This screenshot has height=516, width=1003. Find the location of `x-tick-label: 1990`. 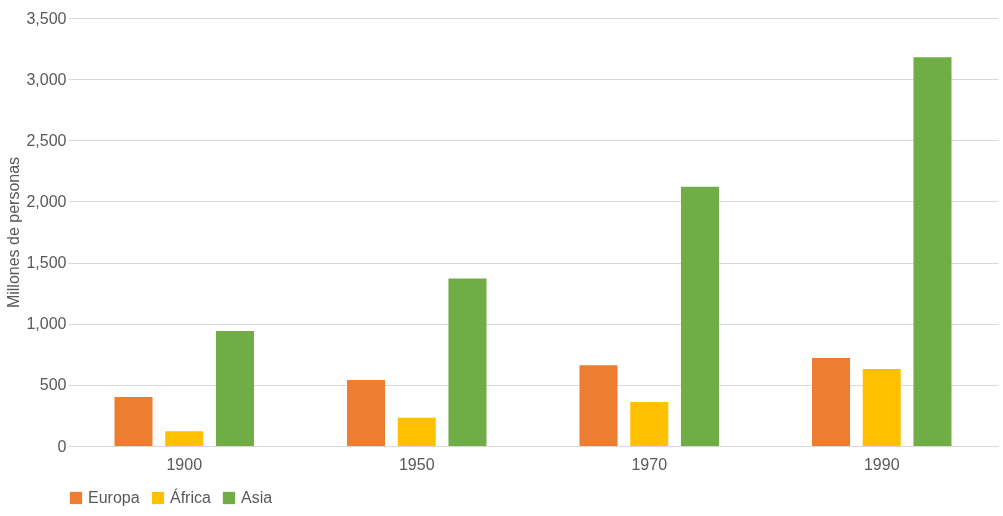

x-tick-label: 1990 is located at coordinates (881, 464).